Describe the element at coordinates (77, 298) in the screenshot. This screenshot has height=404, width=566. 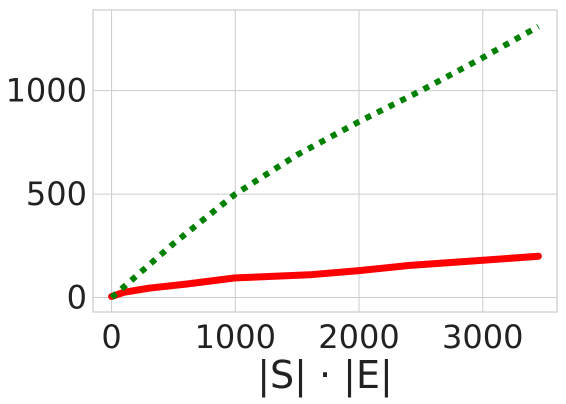
I see `y-tick-label: 0` at that location.